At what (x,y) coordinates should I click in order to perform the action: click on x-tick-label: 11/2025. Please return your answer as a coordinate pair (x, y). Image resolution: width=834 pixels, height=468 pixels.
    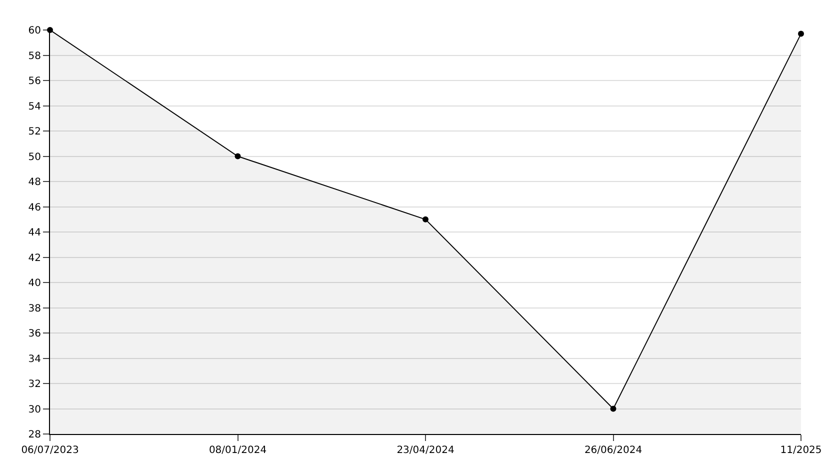
    Looking at the image, I should click on (801, 450).